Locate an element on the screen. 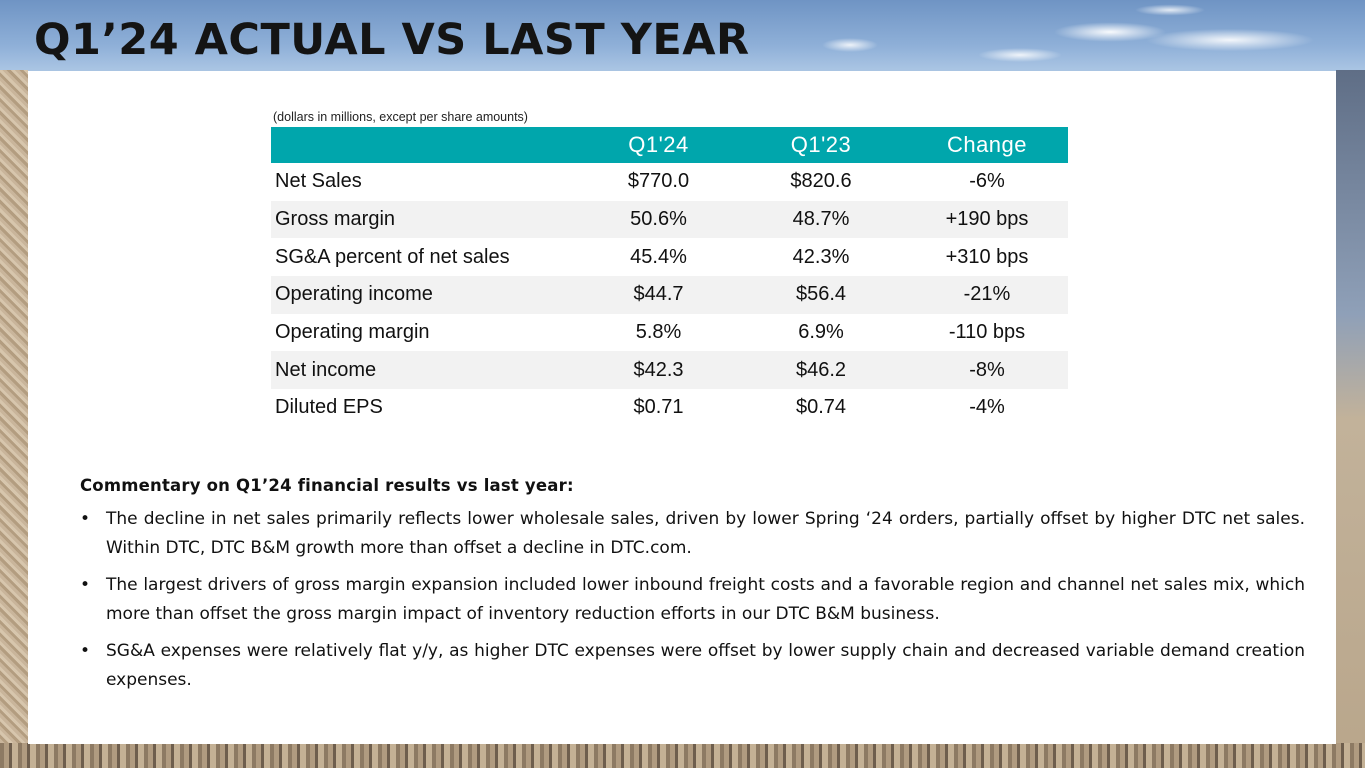 This screenshot has height=768, width=1365. cell-q1-23: $0.74 is located at coordinates (821, 407).